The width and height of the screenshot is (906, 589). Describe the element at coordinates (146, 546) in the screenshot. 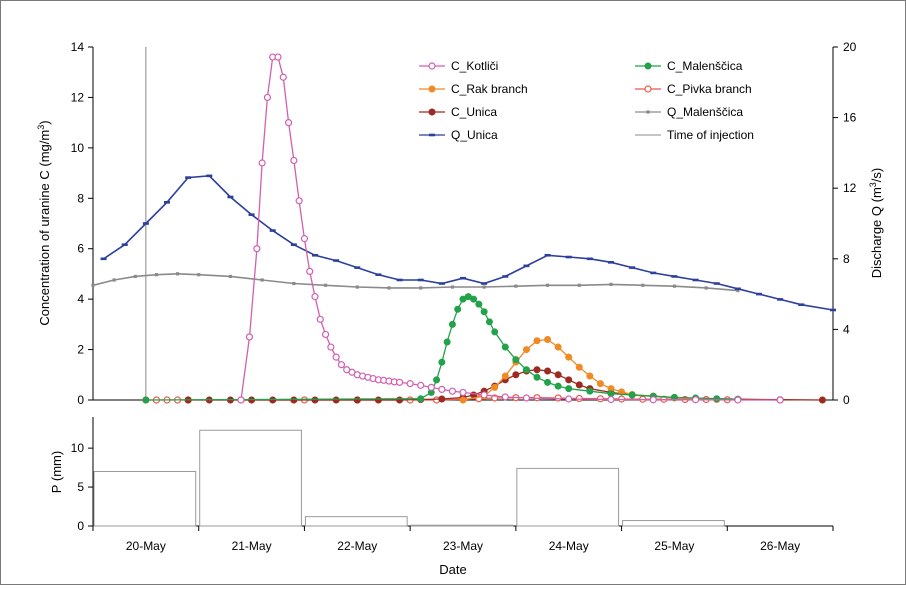

I see `date-tick-label: 20-May` at that location.